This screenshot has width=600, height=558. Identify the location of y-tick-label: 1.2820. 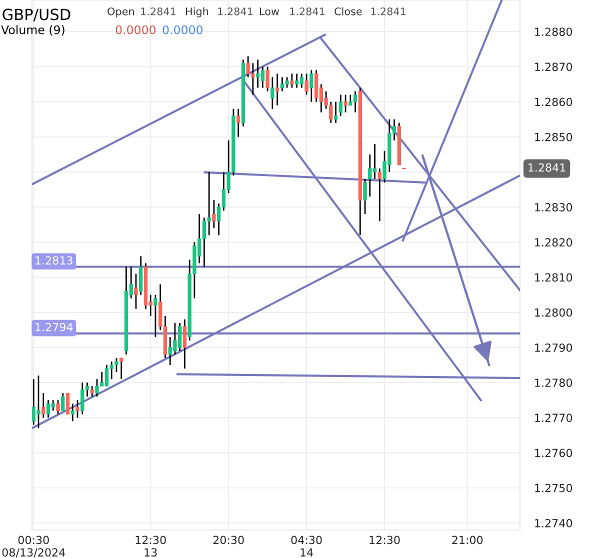
(553, 242).